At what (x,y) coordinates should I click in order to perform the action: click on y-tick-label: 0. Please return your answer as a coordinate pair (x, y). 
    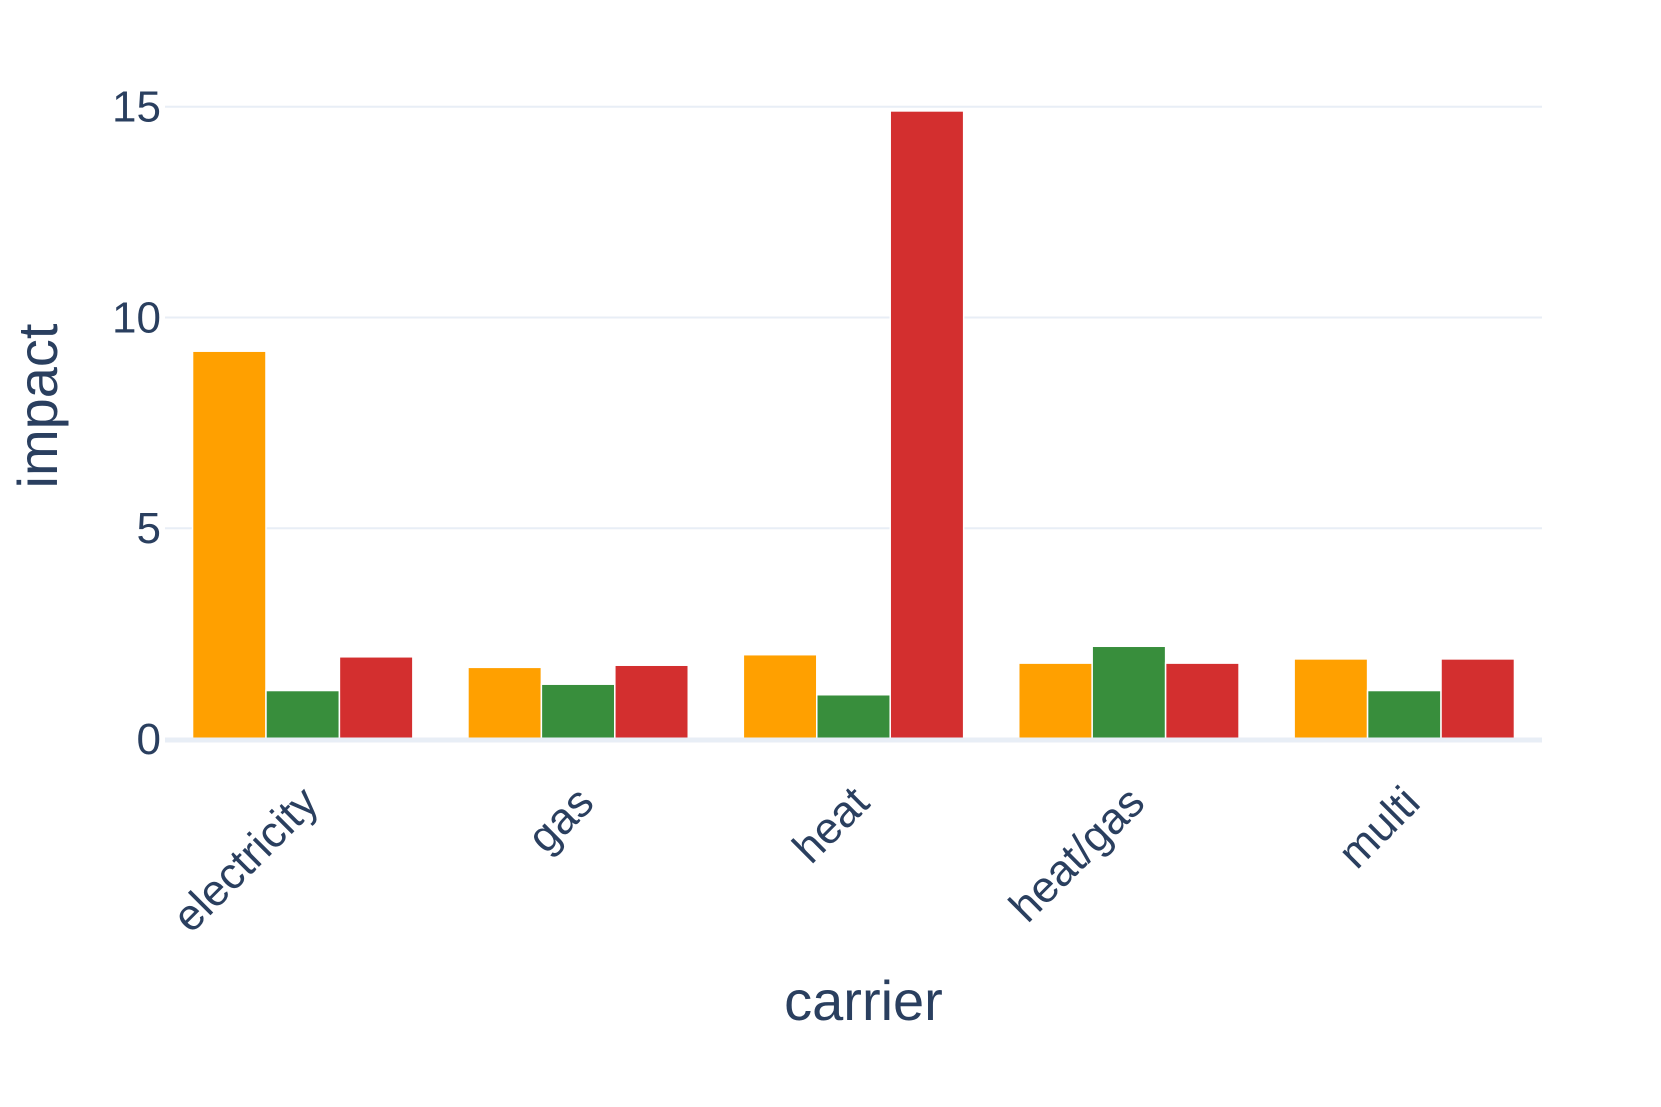
    Looking at the image, I should click on (149, 739).